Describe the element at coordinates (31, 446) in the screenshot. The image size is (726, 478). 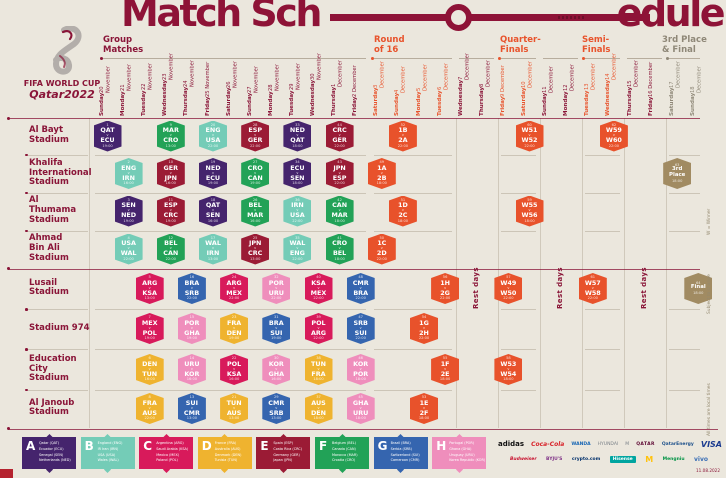
I see `legend-group-letter: A` at that location.